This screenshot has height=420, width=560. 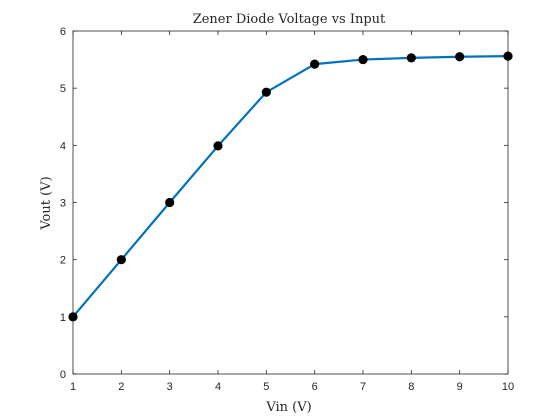 What do you see at coordinates (63, 89) in the screenshot?
I see `y-tick-label: 5` at bounding box center [63, 89].